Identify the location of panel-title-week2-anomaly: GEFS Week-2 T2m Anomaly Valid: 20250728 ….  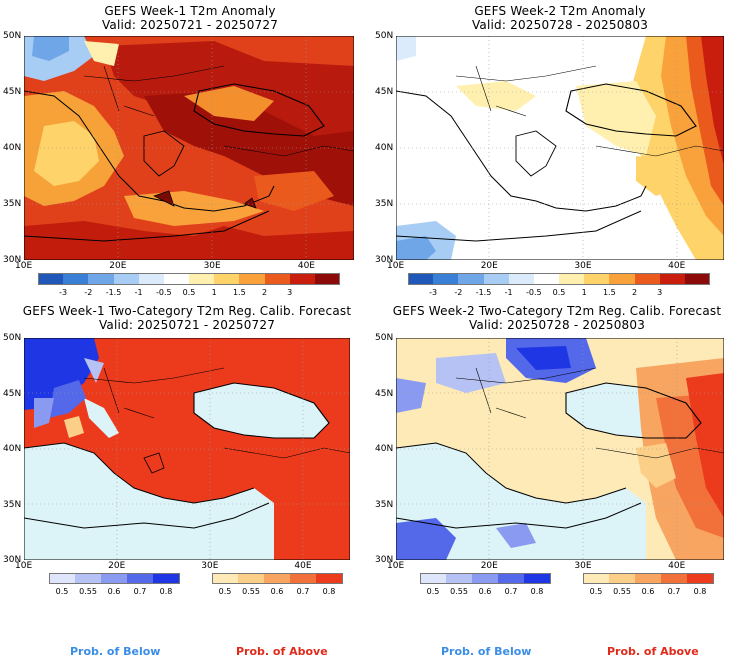
(557, 18).